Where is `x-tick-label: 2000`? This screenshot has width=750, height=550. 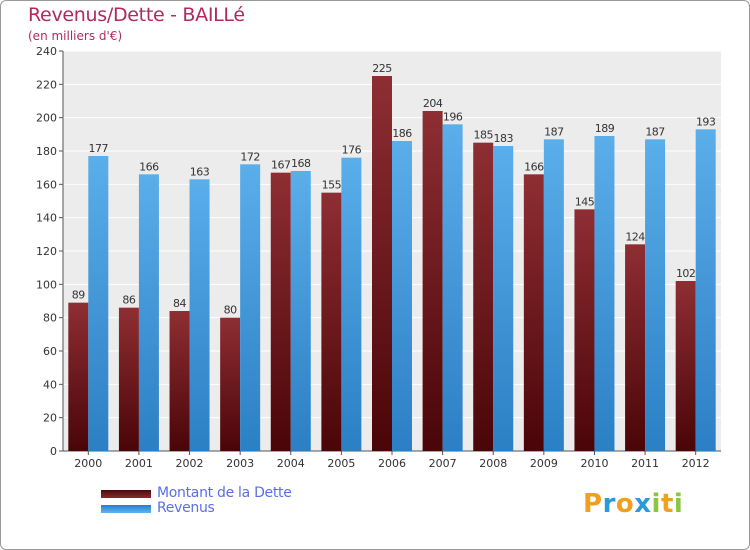 x-tick-label: 2000 is located at coordinates (88, 463).